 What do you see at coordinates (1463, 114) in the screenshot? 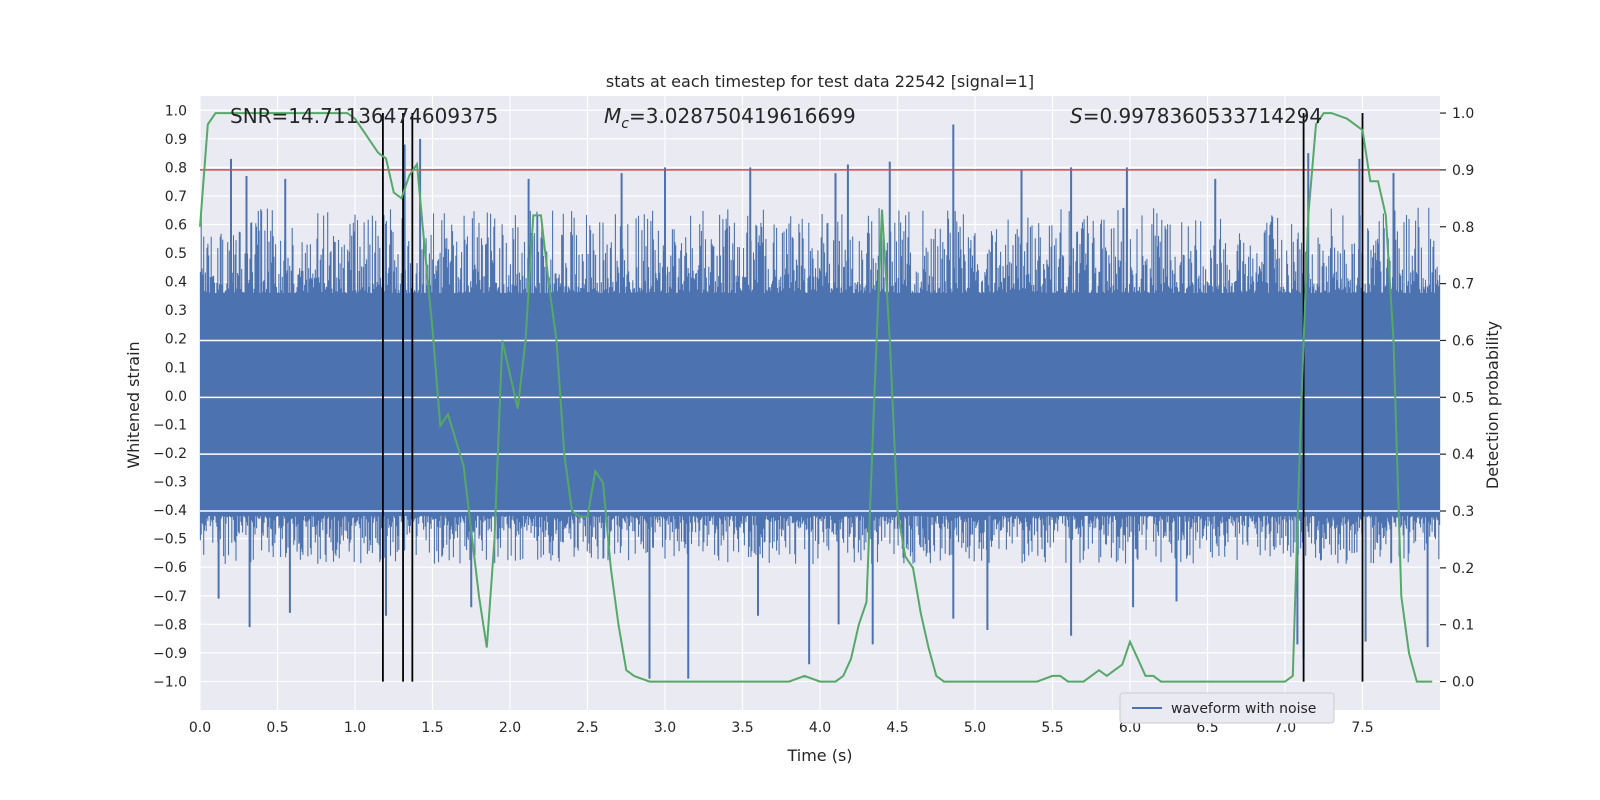
I see `y2-tick-label: 1.0` at bounding box center [1463, 114].